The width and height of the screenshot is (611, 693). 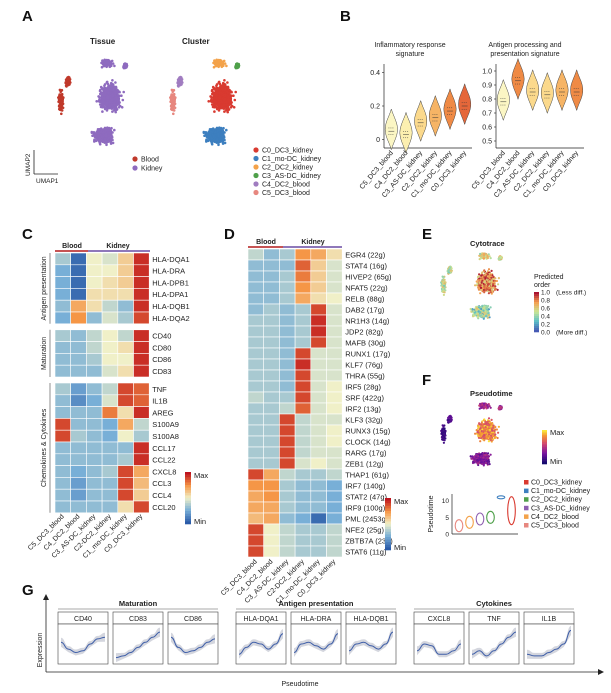 I want to click on pseudotime-title: Pseudotime, so click(x=491, y=393).